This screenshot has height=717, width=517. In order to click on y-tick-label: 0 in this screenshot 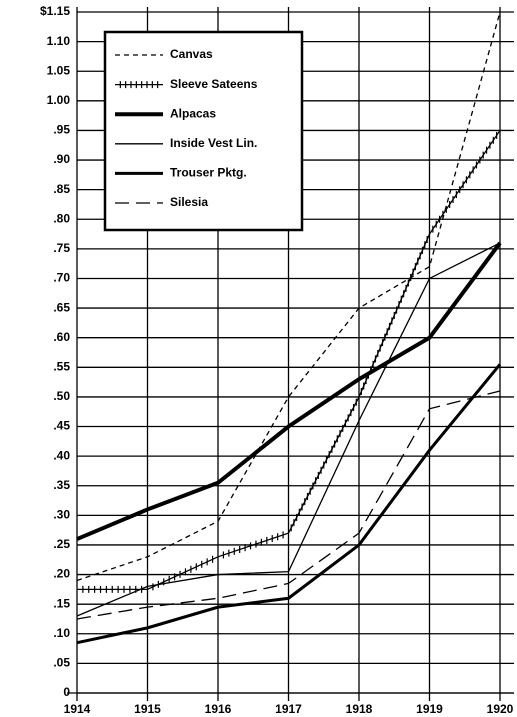, I will do `click(66, 692)`.